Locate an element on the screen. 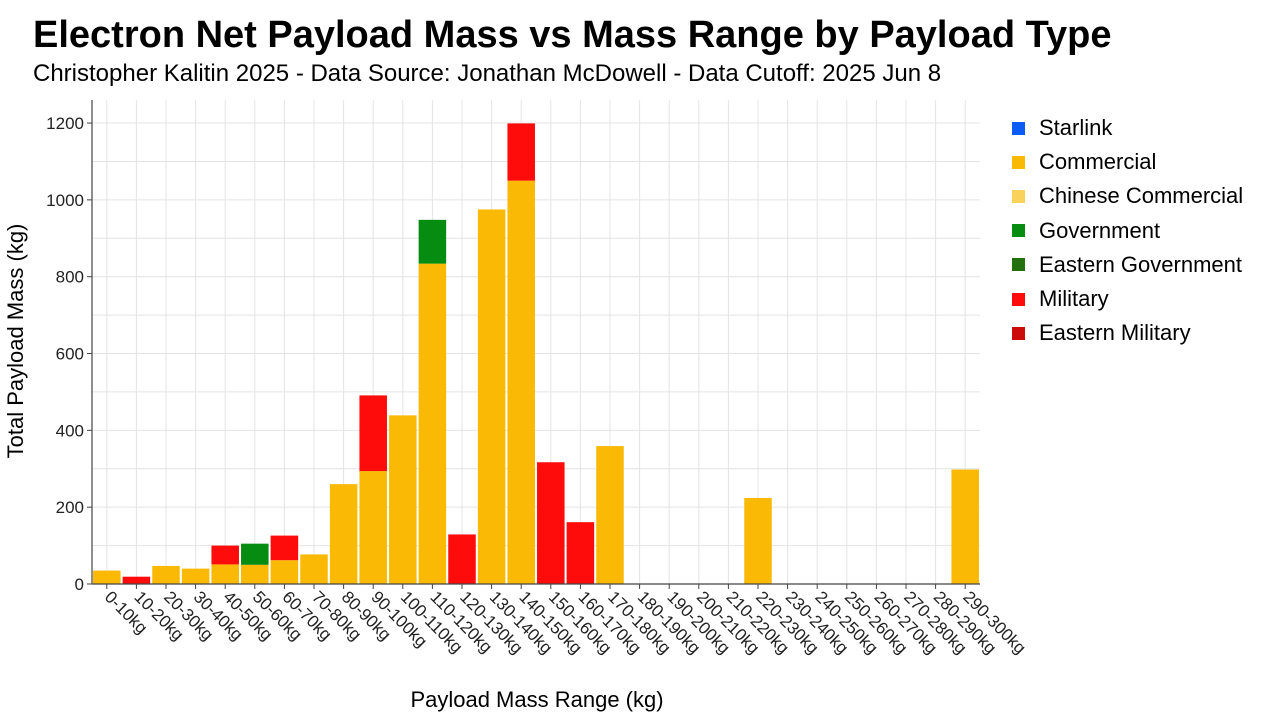 This screenshot has width=1280, height=720. legend-item: Eastern Government is located at coordinates (1127, 265).